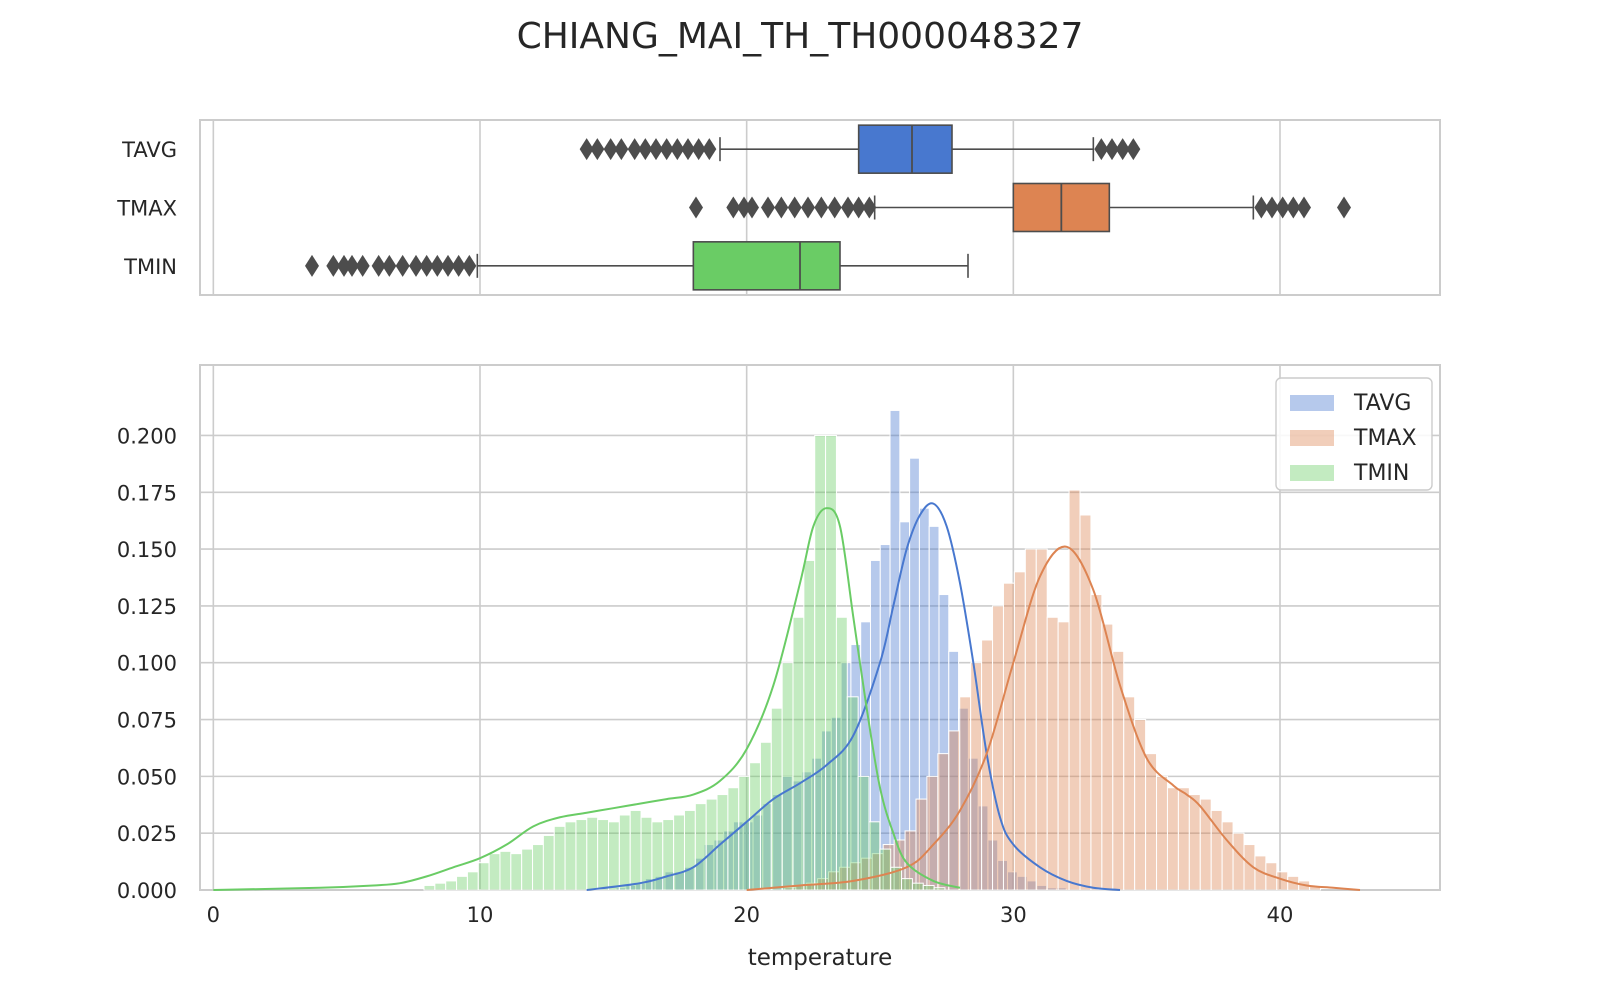 Image resolution: width=1600 pixels, height=1000 pixels. Describe the element at coordinates (480, 915) in the screenshot. I see `x-tick-label: 10` at that location.